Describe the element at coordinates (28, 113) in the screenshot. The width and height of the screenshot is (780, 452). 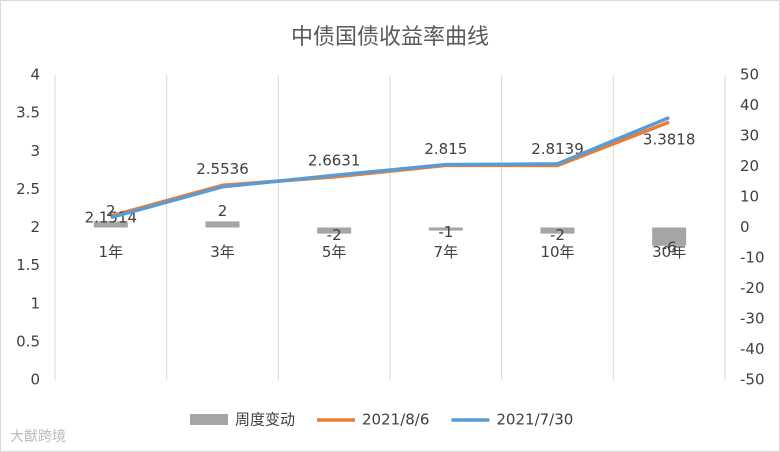
I see `y-tick-label: 3.5` at that location.